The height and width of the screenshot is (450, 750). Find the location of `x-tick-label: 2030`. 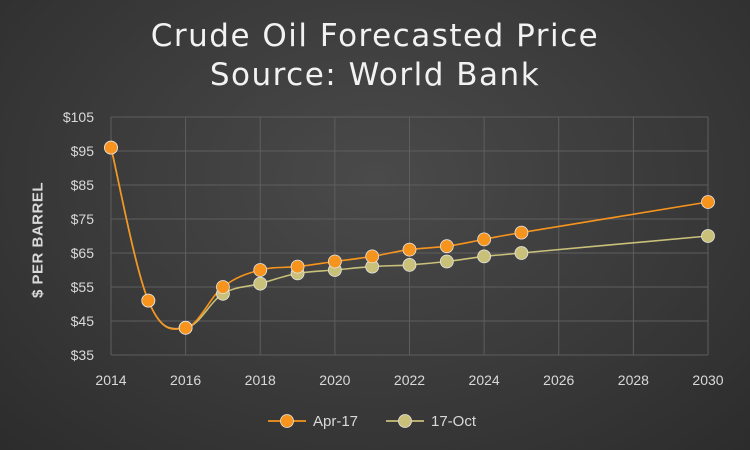

x-tick-label: 2030 is located at coordinates (707, 380).